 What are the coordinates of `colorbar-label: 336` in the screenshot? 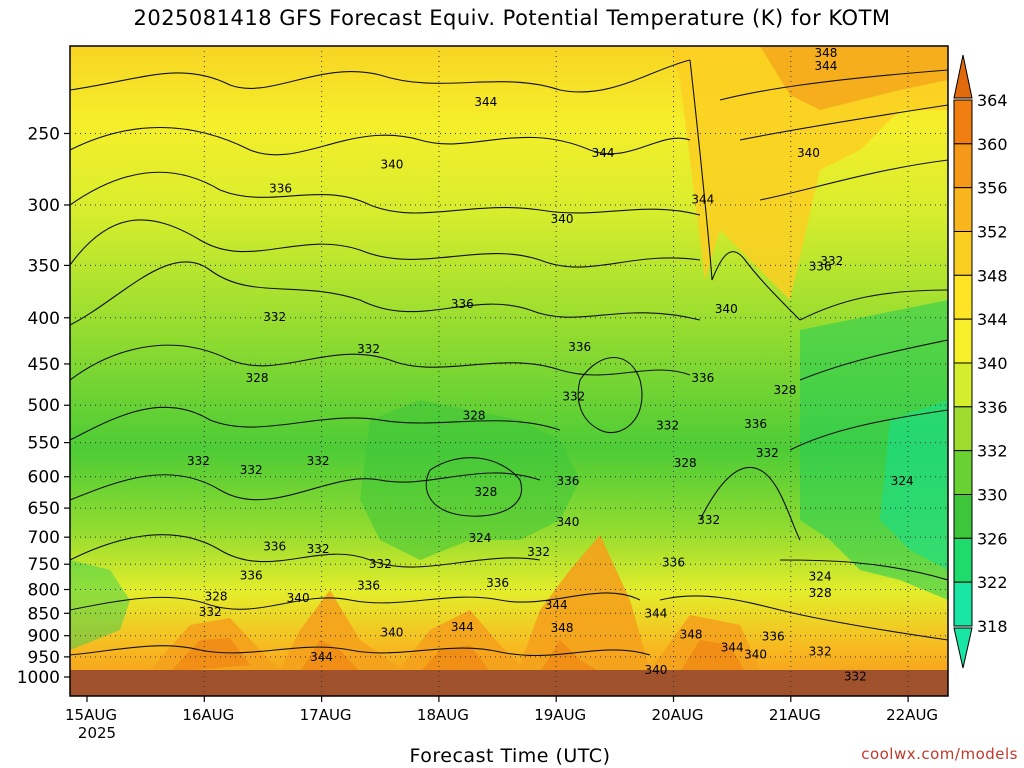 It's located at (992, 407).